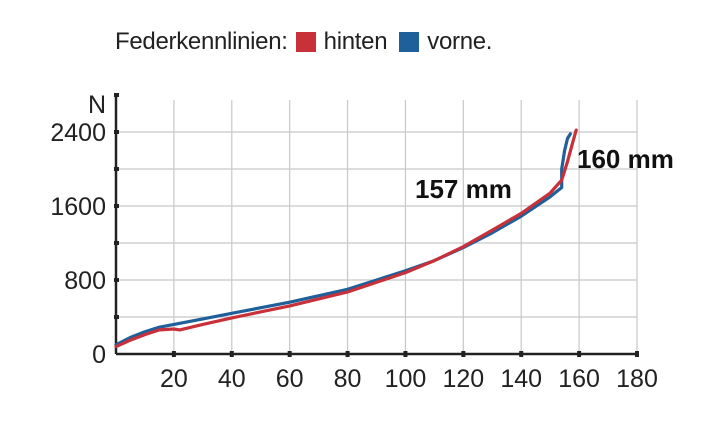 This screenshot has width=712, height=422. I want to click on legend-label-vorne: vorne., so click(460, 41).